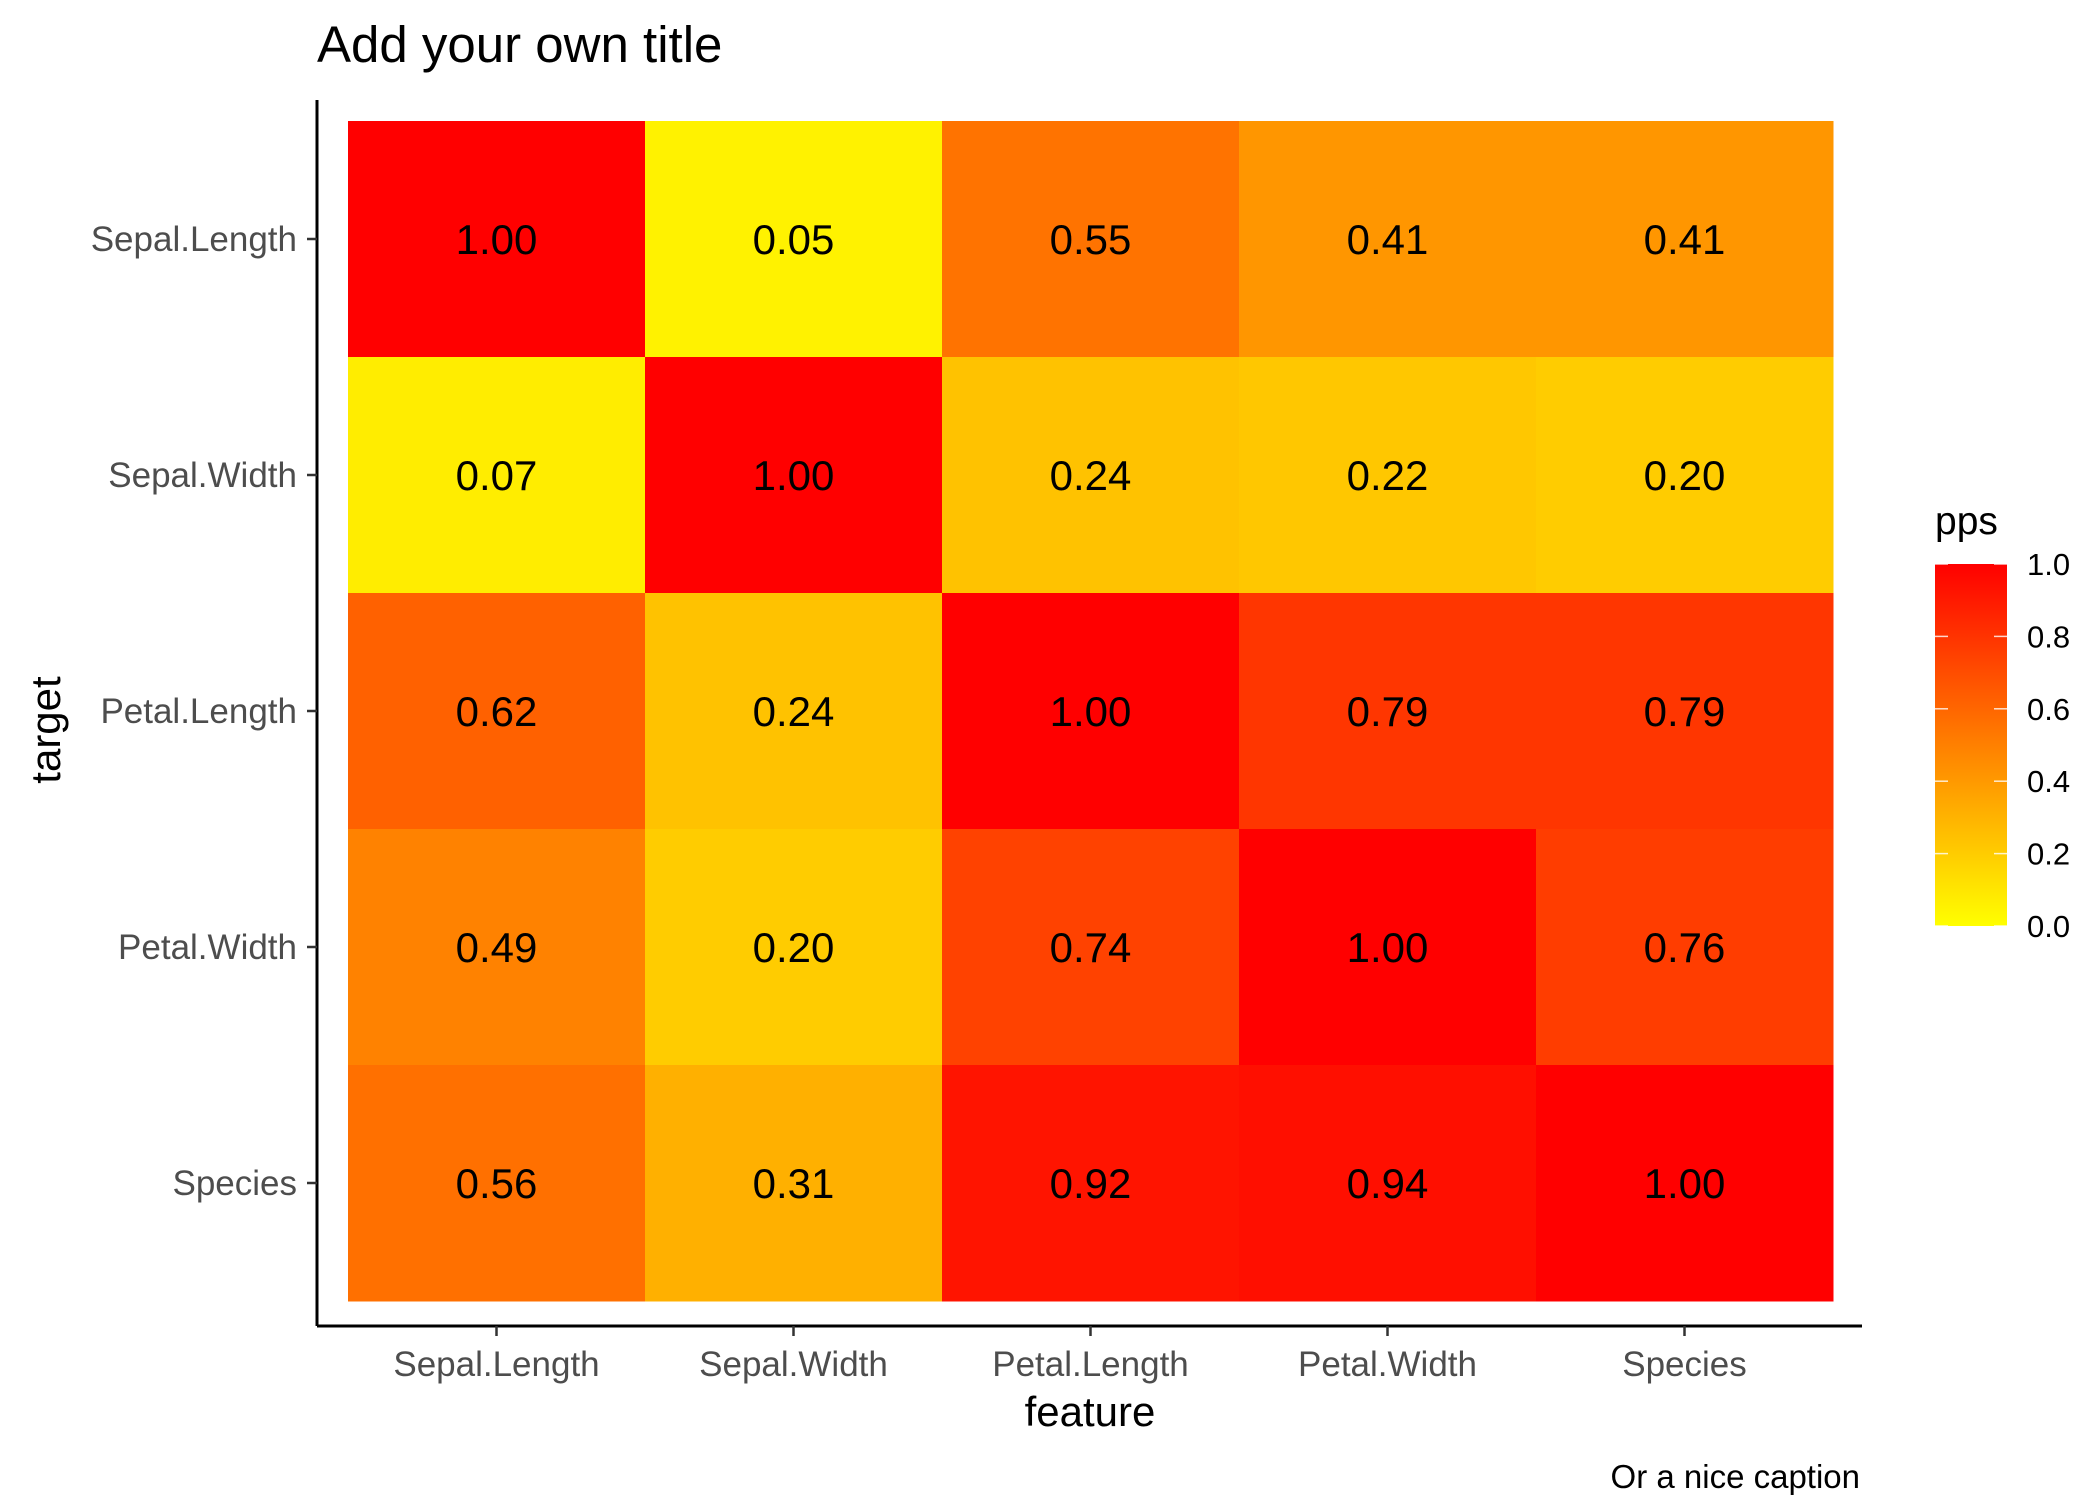 The height and width of the screenshot is (1505, 2100). What do you see at coordinates (1387, 1364) in the screenshot?
I see `x-tick-label: Petal.Width` at bounding box center [1387, 1364].